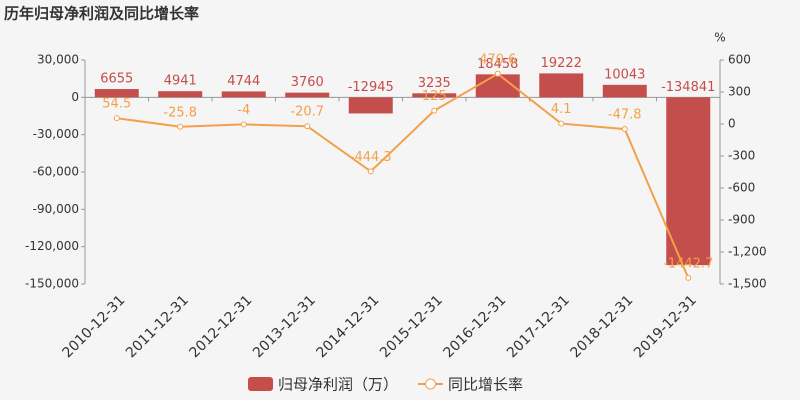  I want to click on line-value-label: 54.5, so click(116, 104).